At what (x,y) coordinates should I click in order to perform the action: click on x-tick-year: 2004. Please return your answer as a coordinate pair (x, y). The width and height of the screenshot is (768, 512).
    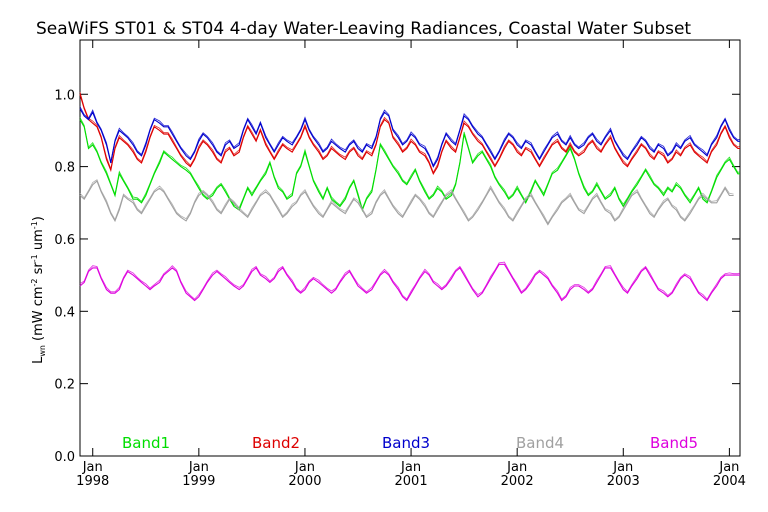
    Looking at the image, I should click on (729, 481).